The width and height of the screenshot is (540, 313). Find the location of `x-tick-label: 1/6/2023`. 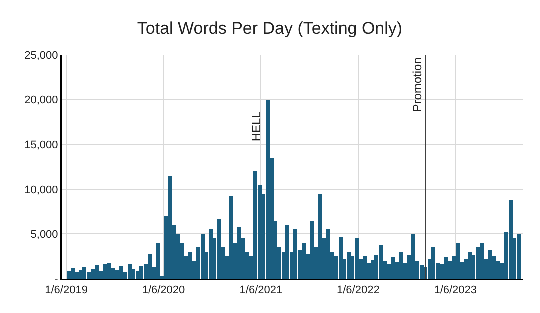

x-tick-label: 1/6/2023 is located at coordinates (456, 290).